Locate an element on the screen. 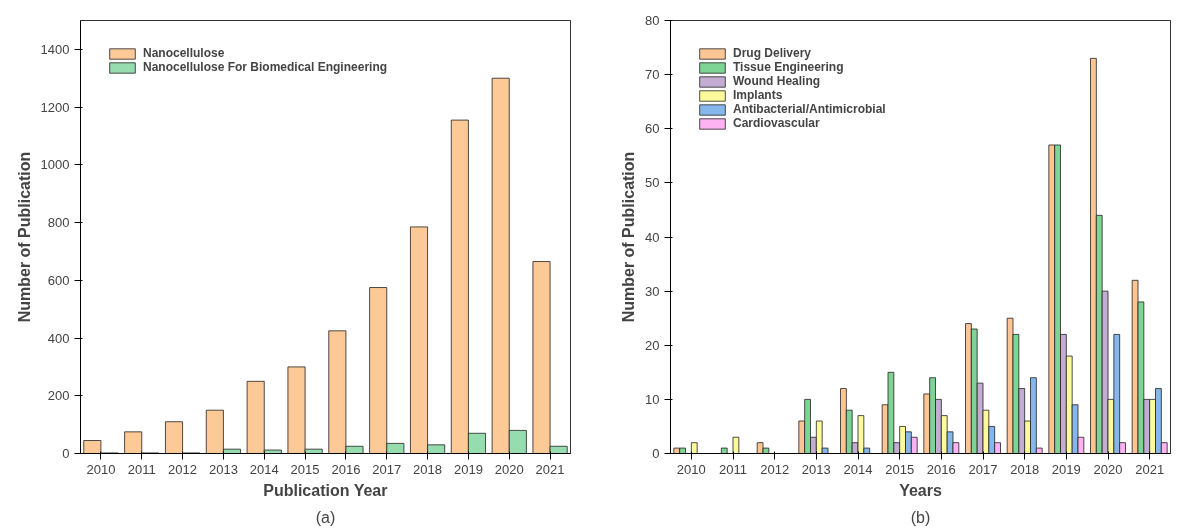  y-tick-label: 1200 is located at coordinates (55, 107).